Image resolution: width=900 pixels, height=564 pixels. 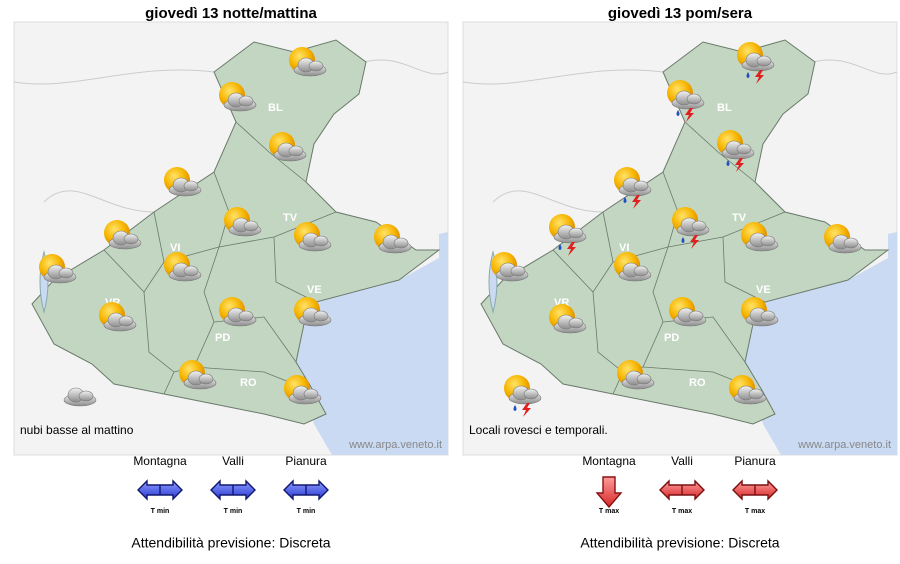 I want to click on credit: www.arpa.veneto.it, so click(x=844, y=445).